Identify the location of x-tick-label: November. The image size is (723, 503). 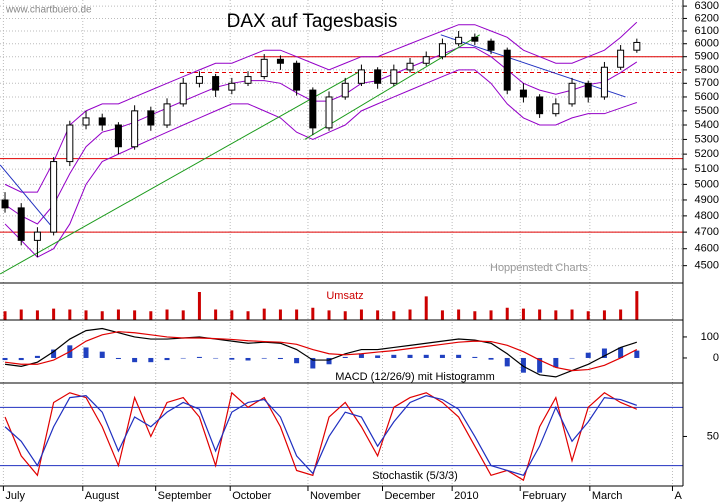
(335, 496).